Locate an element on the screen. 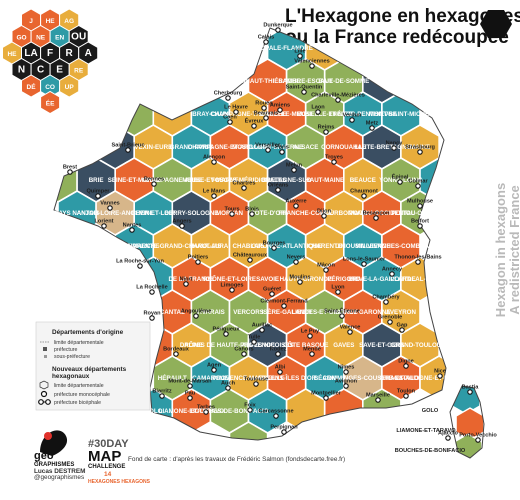 This screenshot has height=500, width=520. region-label: SAVOIE is located at coordinates (267, 279).